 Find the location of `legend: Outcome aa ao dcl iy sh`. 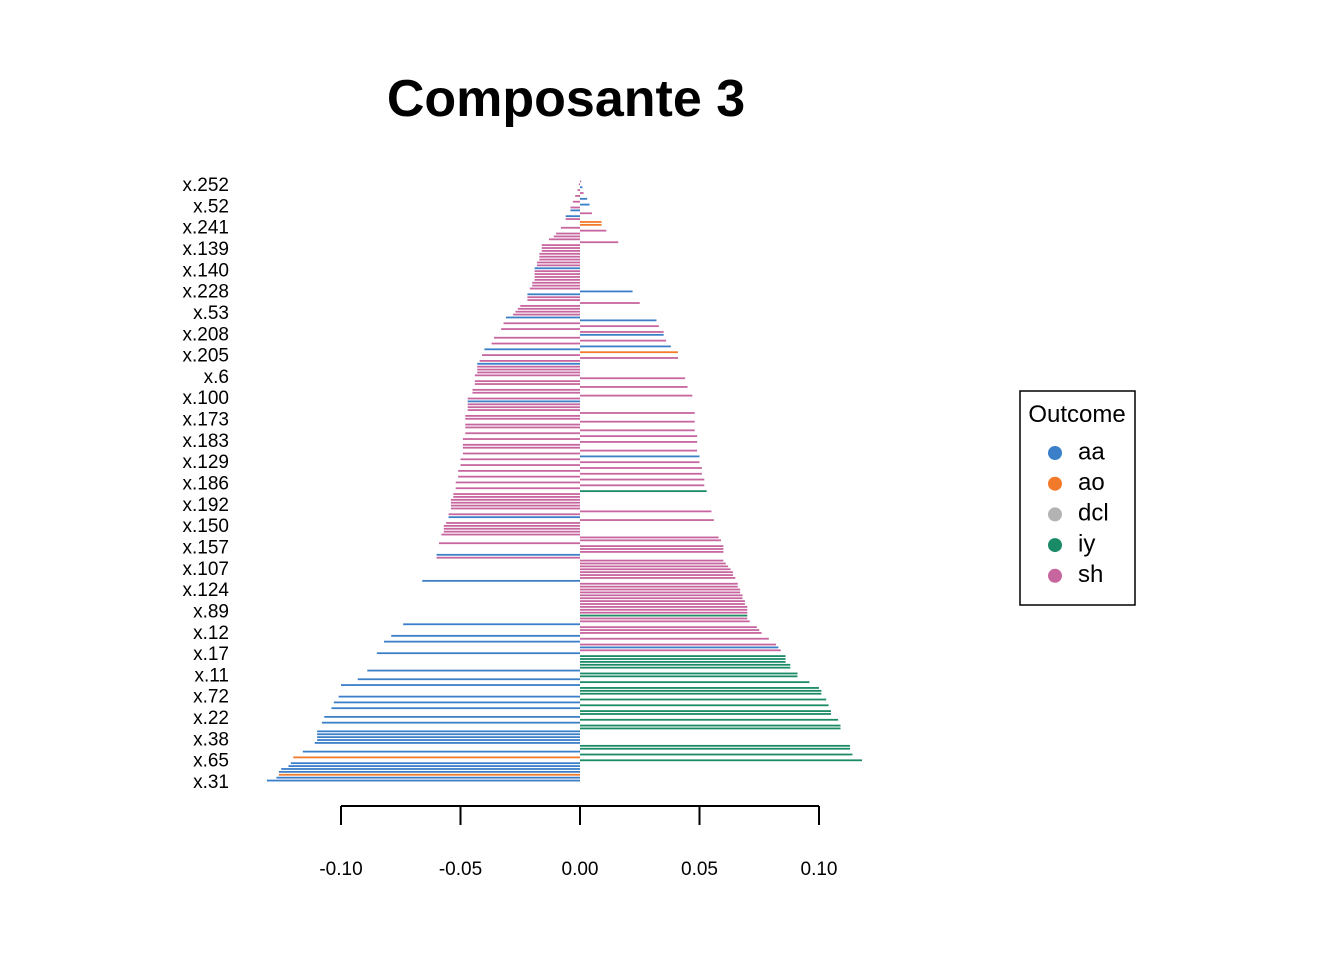

legend: Outcome aa ao dcl iy sh is located at coordinates (1077, 498).